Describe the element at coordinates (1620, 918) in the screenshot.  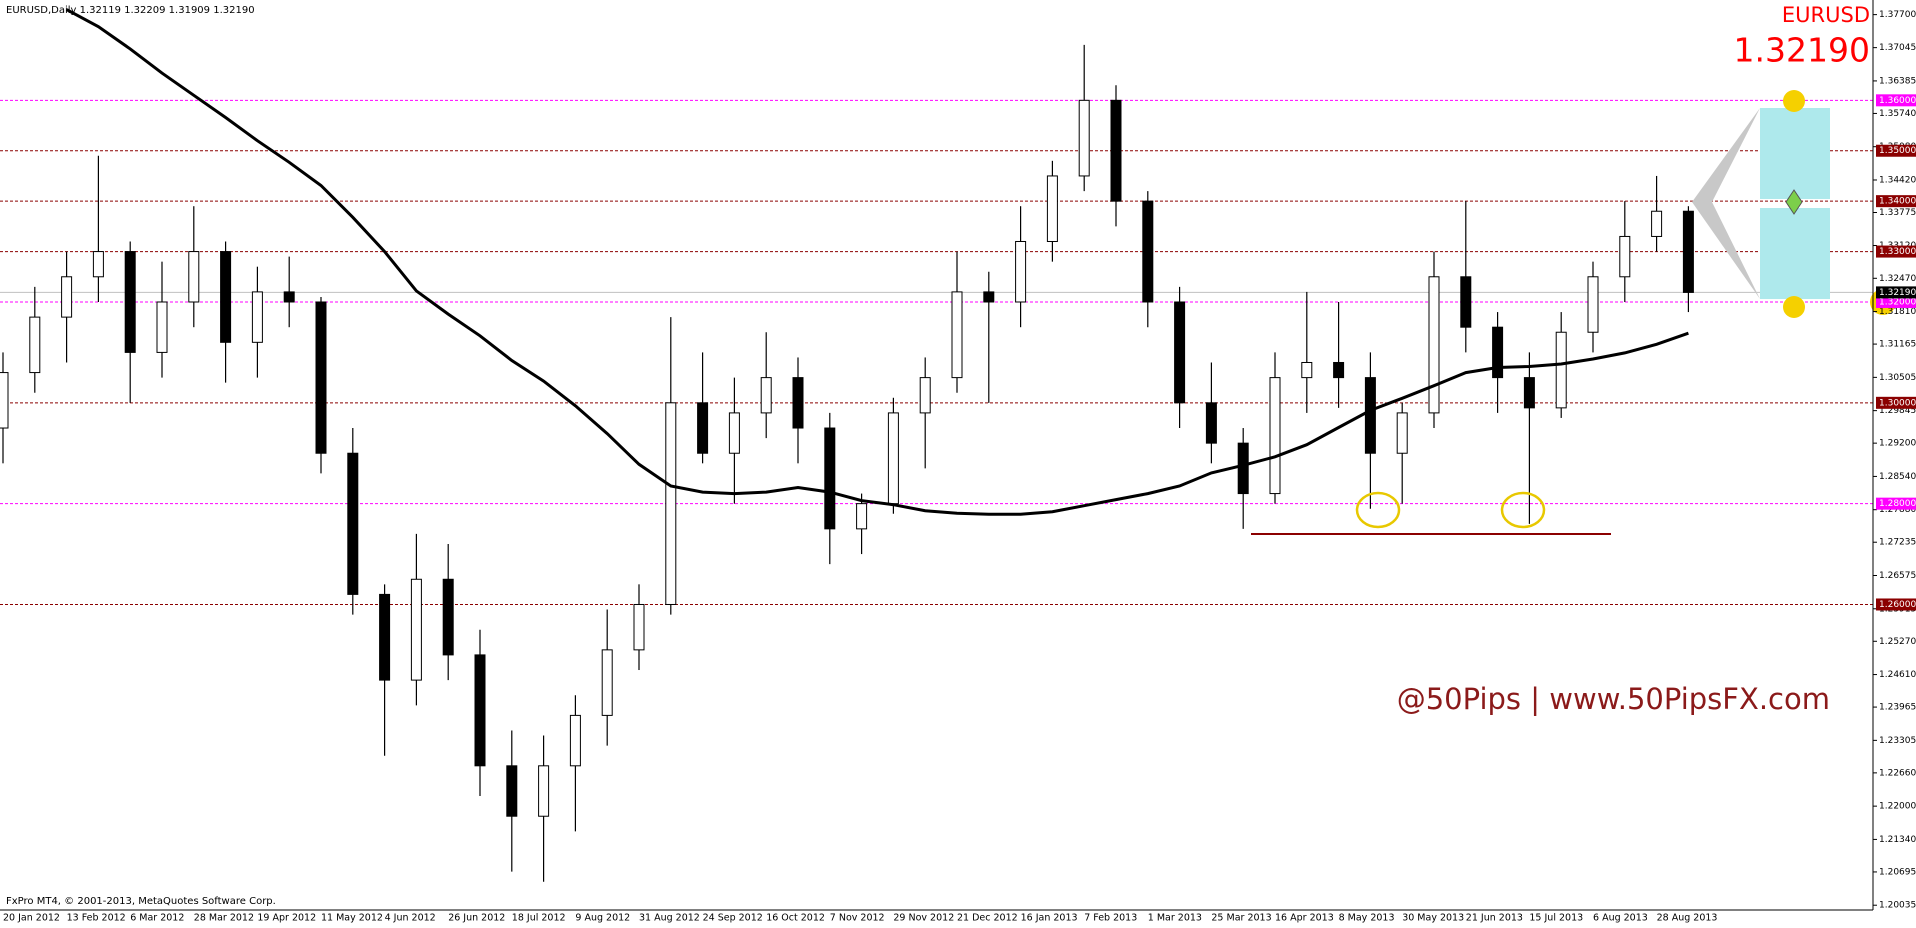
I see `x-tick-label: 6 Aug 2013` at that location.